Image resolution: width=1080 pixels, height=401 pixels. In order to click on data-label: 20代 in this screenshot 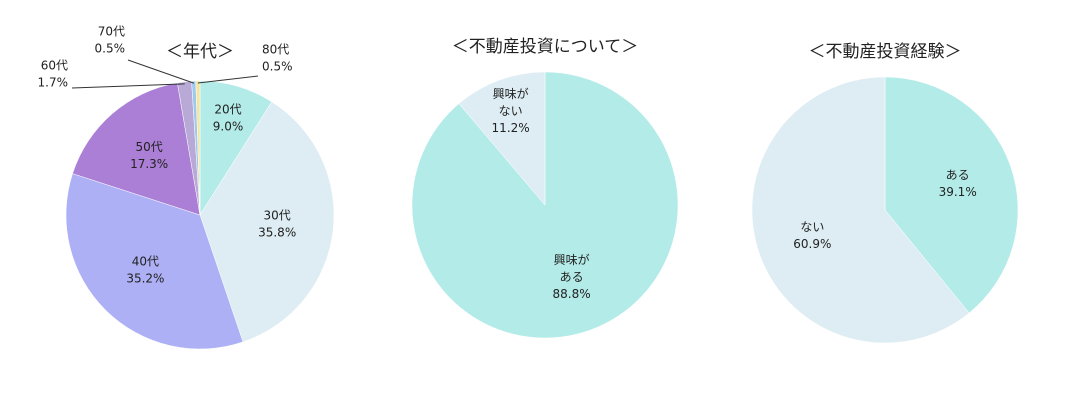, I will do `click(227, 109)`.